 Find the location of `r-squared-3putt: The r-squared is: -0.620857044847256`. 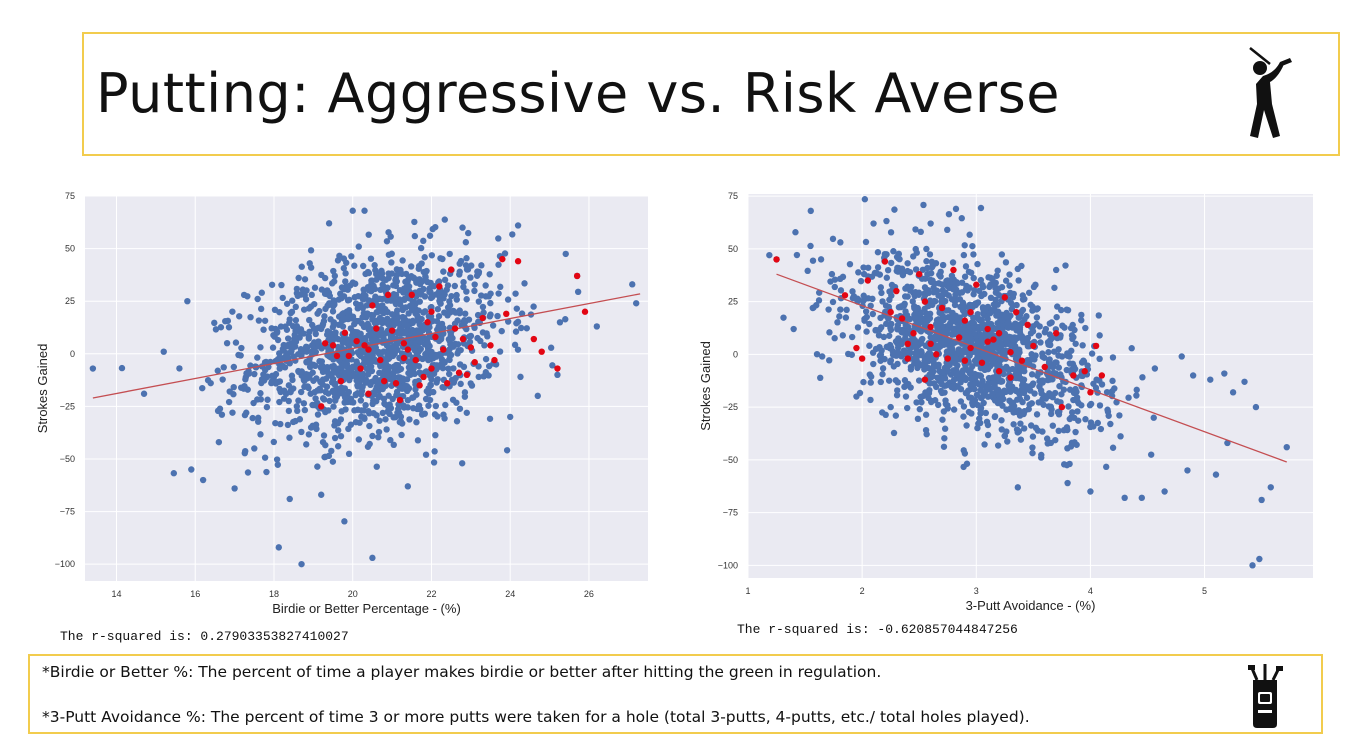

r-squared-3putt: The r-squared is: -0.620857044847256 is located at coordinates (877, 629).